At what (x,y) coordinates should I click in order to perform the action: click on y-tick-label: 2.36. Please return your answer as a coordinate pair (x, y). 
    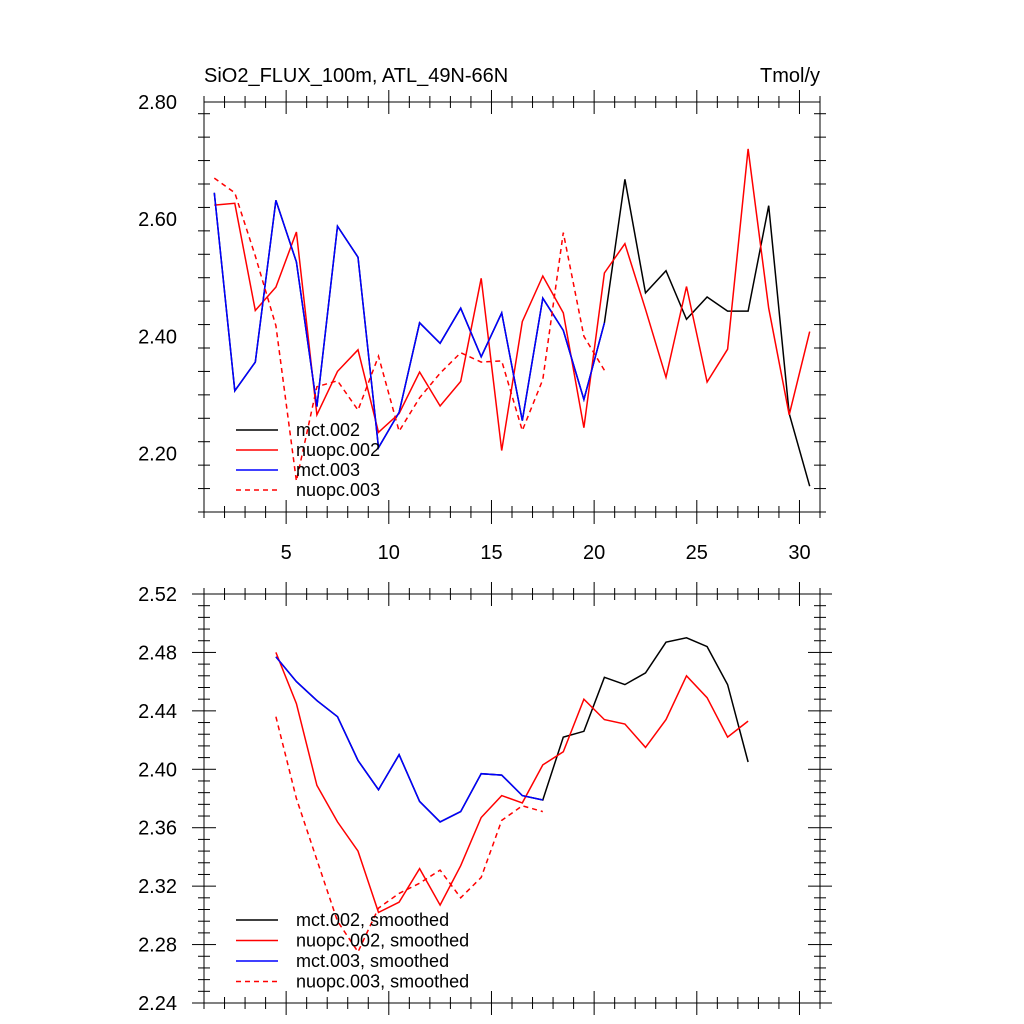
    Looking at the image, I should click on (157, 829).